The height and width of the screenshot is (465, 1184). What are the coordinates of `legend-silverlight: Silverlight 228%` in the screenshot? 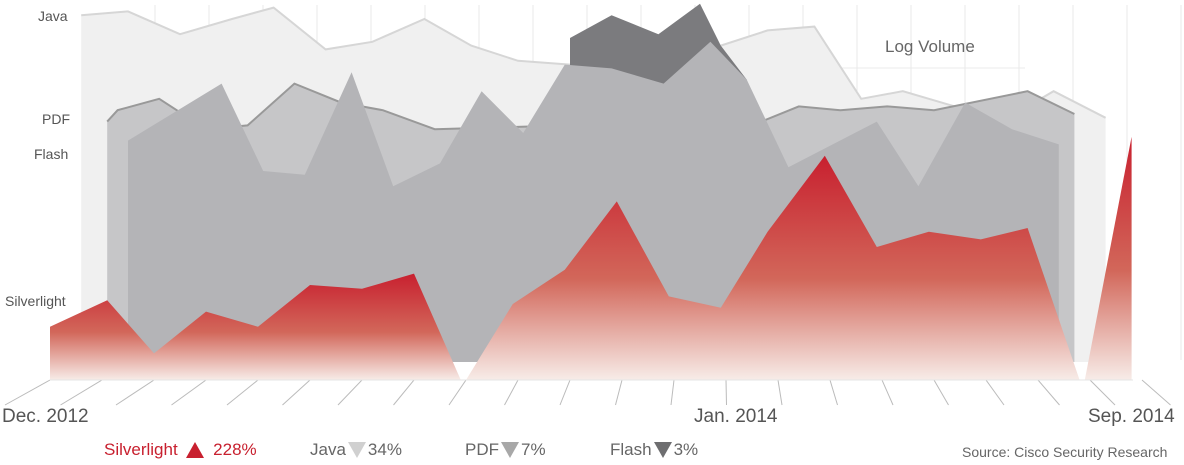 It's located at (180, 450).